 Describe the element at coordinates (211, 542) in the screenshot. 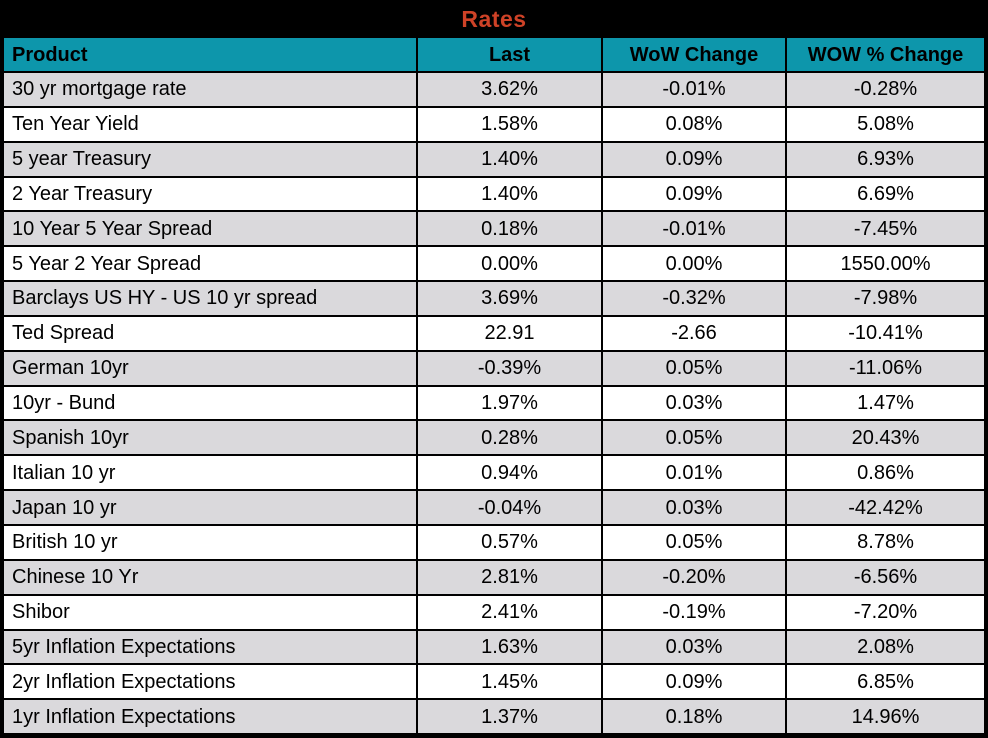

I see `cell-product: British 10 yr` at that location.